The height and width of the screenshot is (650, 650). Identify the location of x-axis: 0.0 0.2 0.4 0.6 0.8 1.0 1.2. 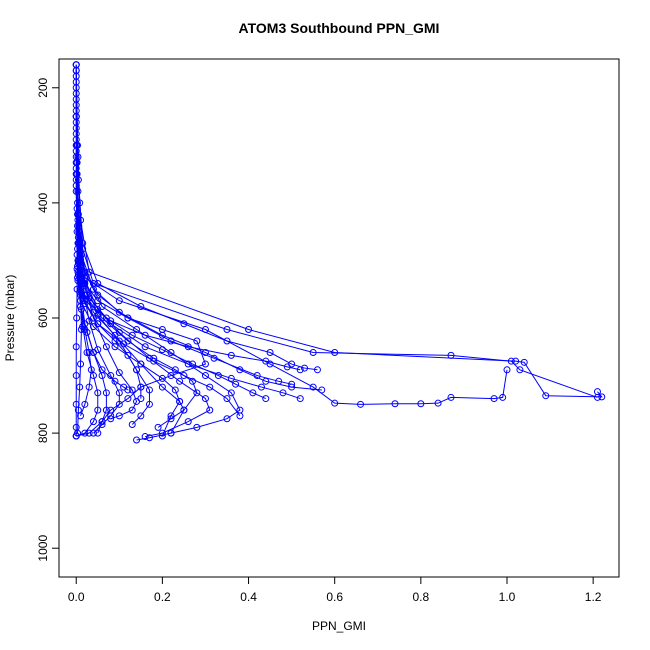
(335, 590).